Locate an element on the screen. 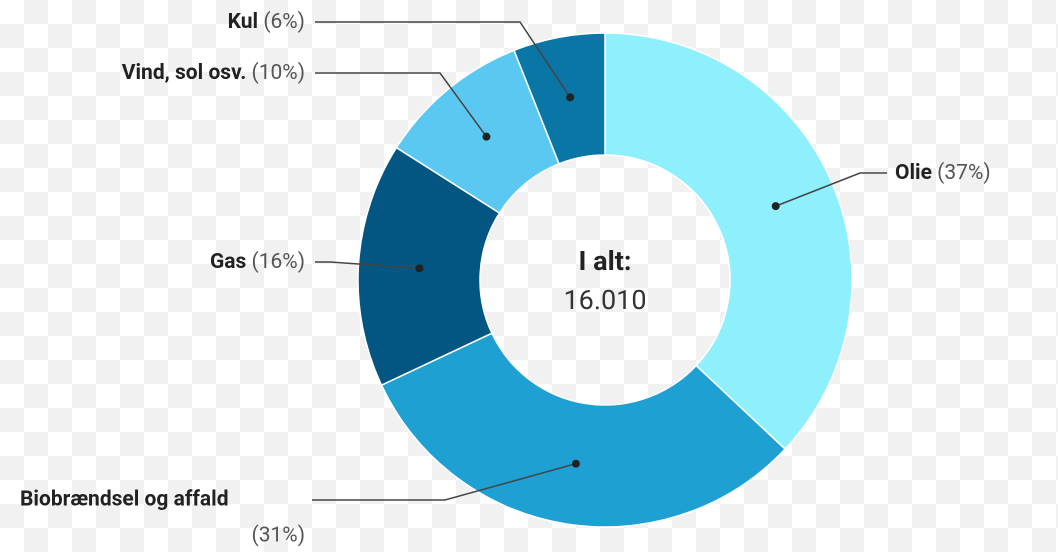 Image resolution: width=1058 pixels, height=552 pixels. slice-percent: (6%) is located at coordinates (284, 22).